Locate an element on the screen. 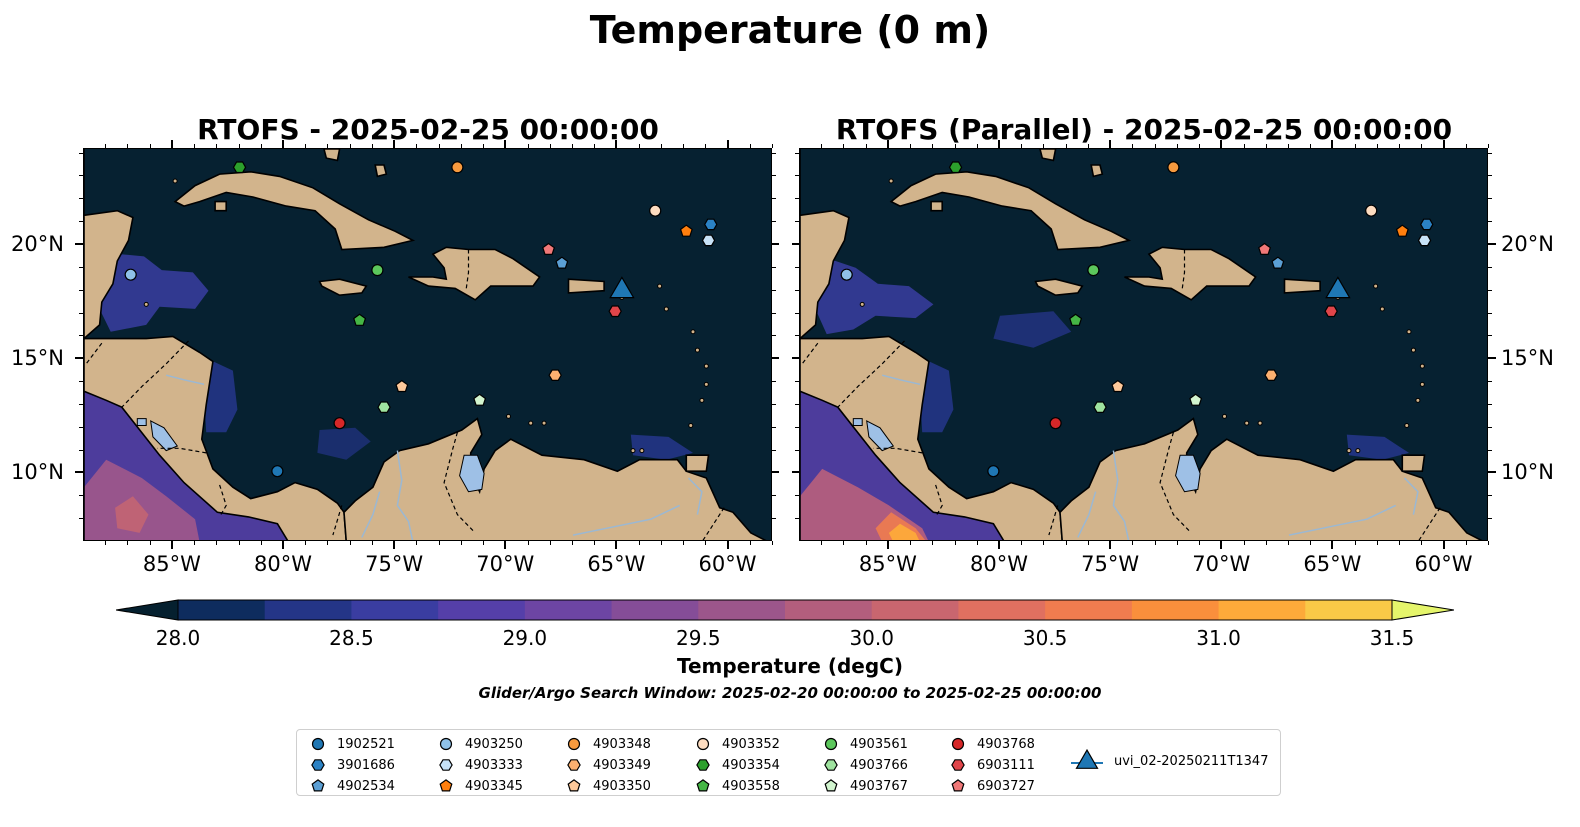 The height and width of the screenshot is (827, 1580). legend-item: 6903111 is located at coordinates (992, 765).